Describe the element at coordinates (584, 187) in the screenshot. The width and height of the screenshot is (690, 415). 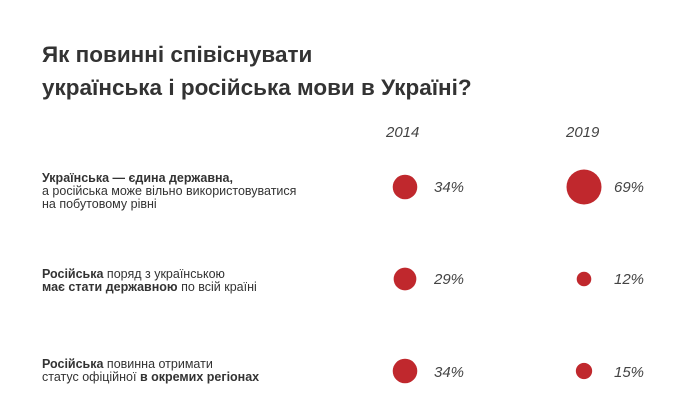
I see `bubble-row1-2019` at that location.